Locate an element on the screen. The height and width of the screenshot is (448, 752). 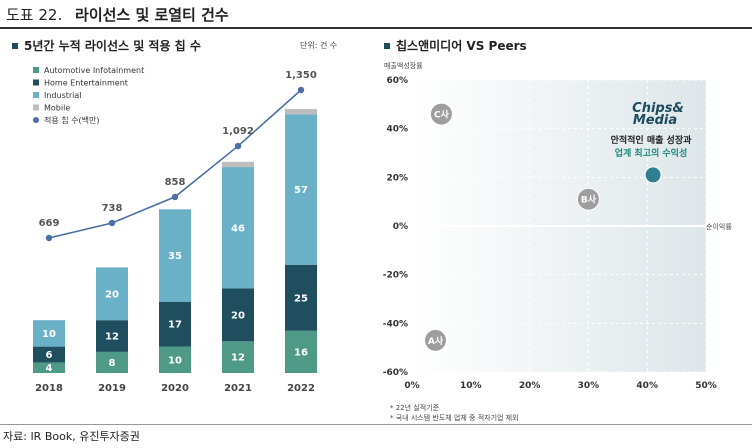
figure-title-text: 라이선스 및 로열티 건수 is located at coordinates (152, 15).